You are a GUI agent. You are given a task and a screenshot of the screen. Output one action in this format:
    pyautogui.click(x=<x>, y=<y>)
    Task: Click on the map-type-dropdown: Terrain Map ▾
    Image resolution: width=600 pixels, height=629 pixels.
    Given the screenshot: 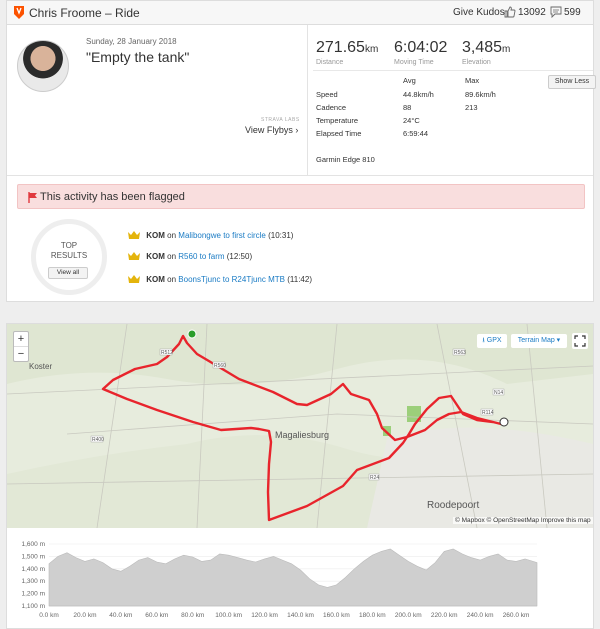 What is the action you would take?
    pyautogui.click(x=539, y=341)
    